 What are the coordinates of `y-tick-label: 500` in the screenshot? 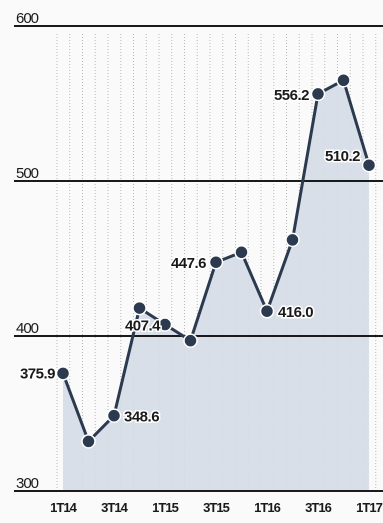 It's located at (27, 173).